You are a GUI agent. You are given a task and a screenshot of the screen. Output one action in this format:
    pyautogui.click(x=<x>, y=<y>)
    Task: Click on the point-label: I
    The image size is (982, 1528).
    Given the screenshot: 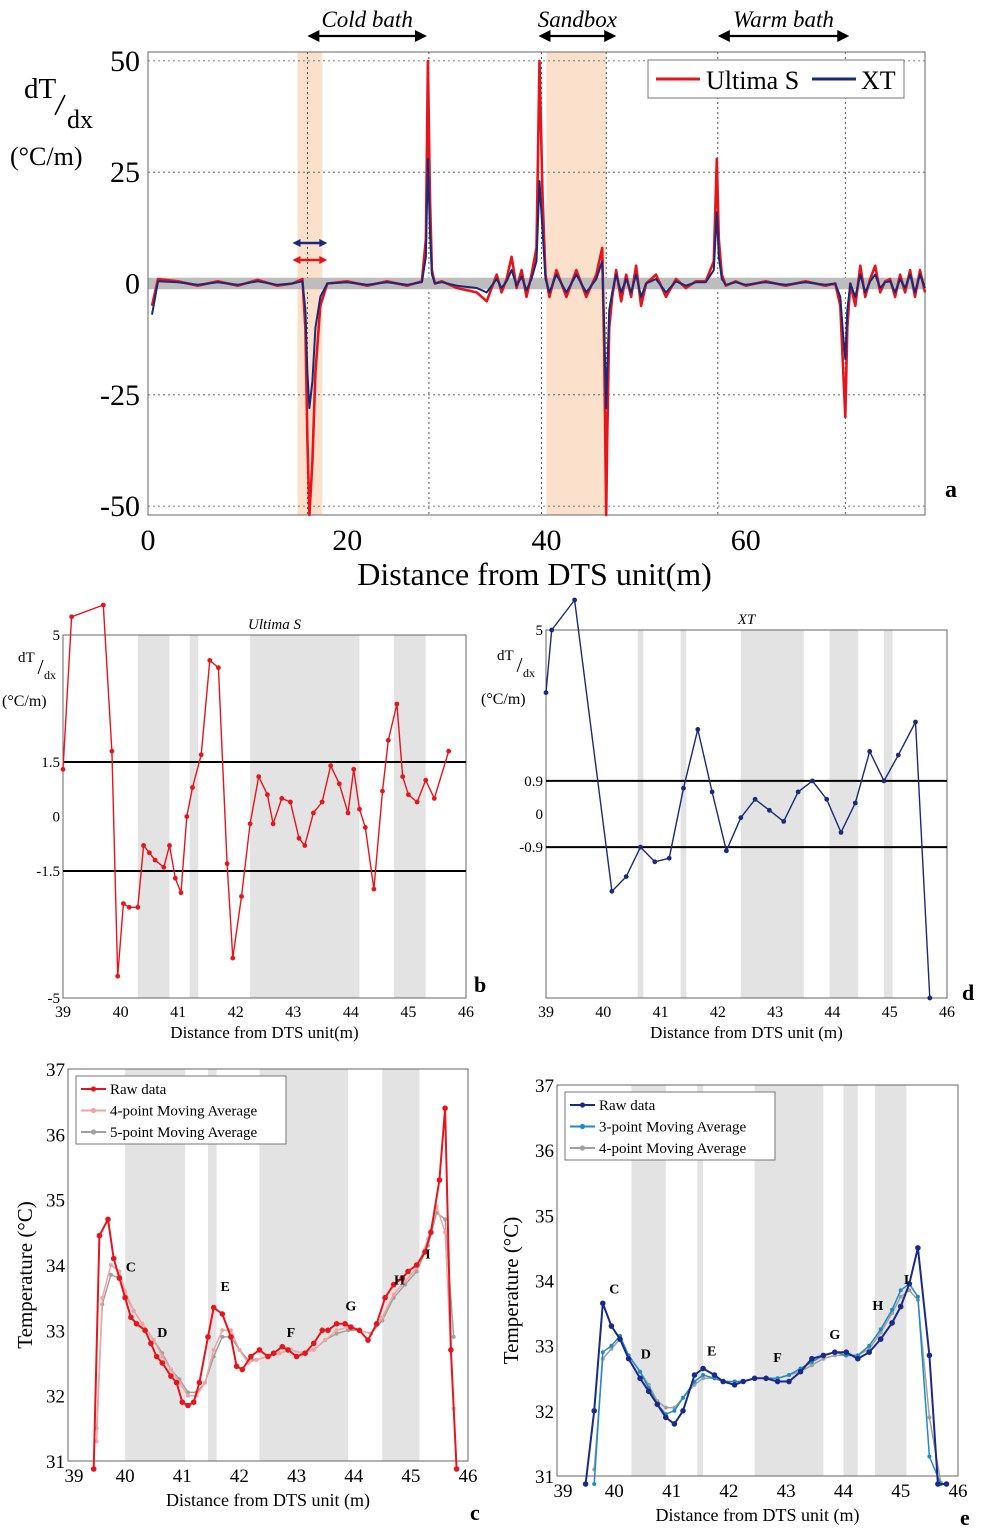 What is the action you would take?
    pyautogui.click(x=427, y=1254)
    